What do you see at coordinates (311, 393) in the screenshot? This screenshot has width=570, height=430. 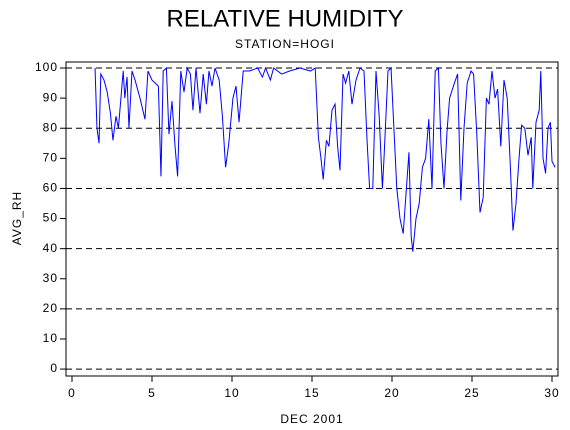 I see `x-tick-label: 15` at bounding box center [311, 393].